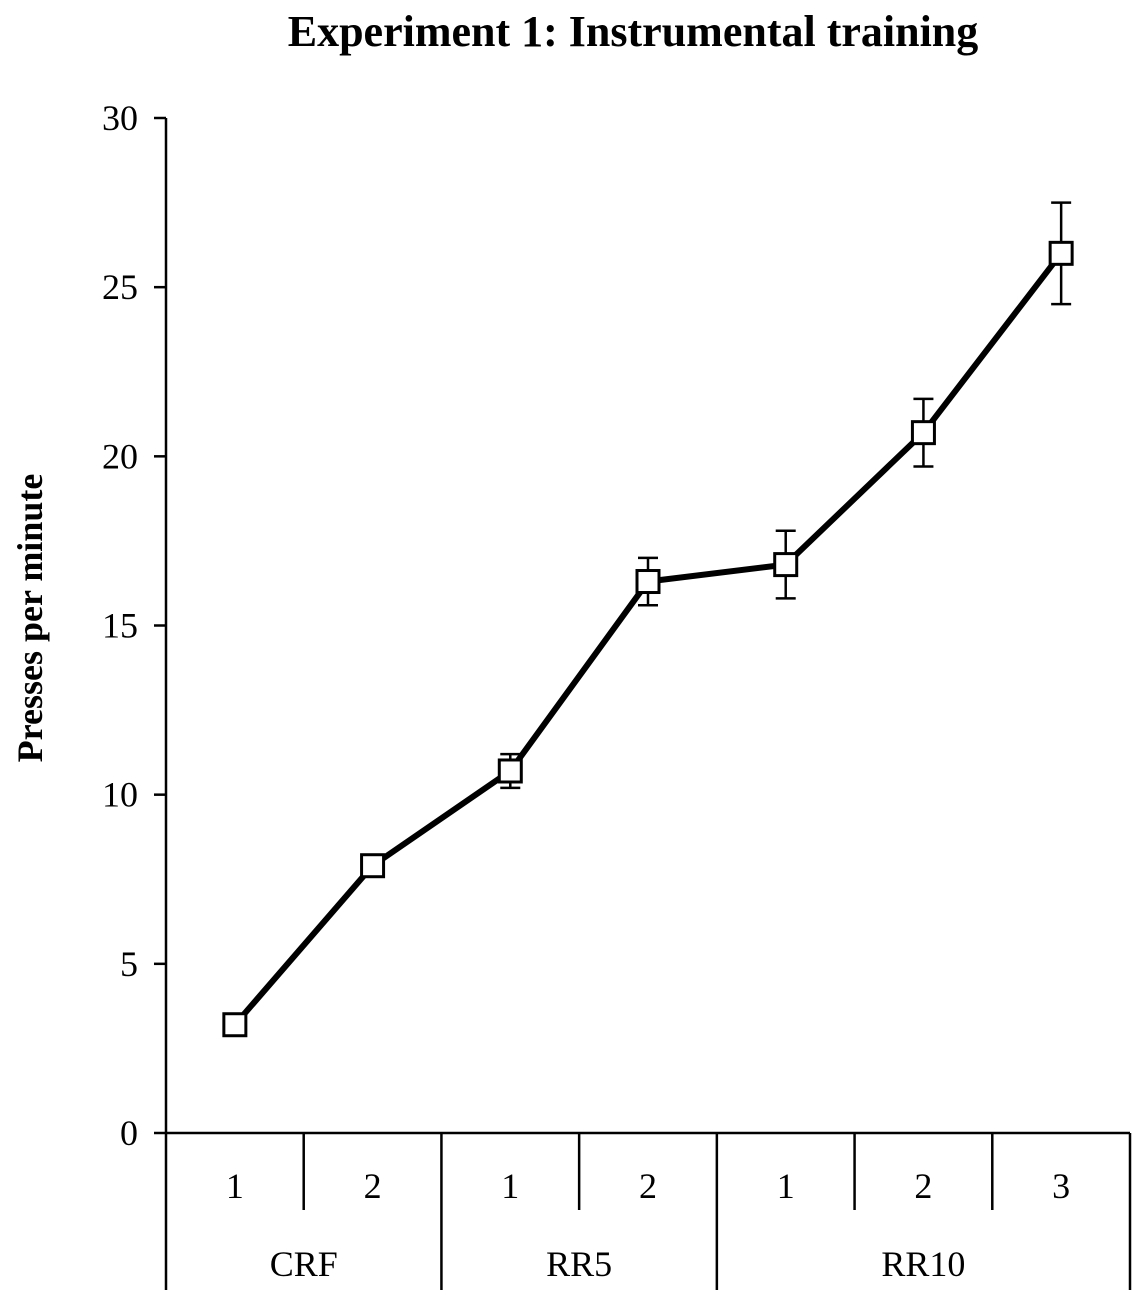 This screenshot has height=1305, width=1143. Describe the element at coordinates (1061, 1186) in the screenshot. I see `x-tick-label: 3` at that location.